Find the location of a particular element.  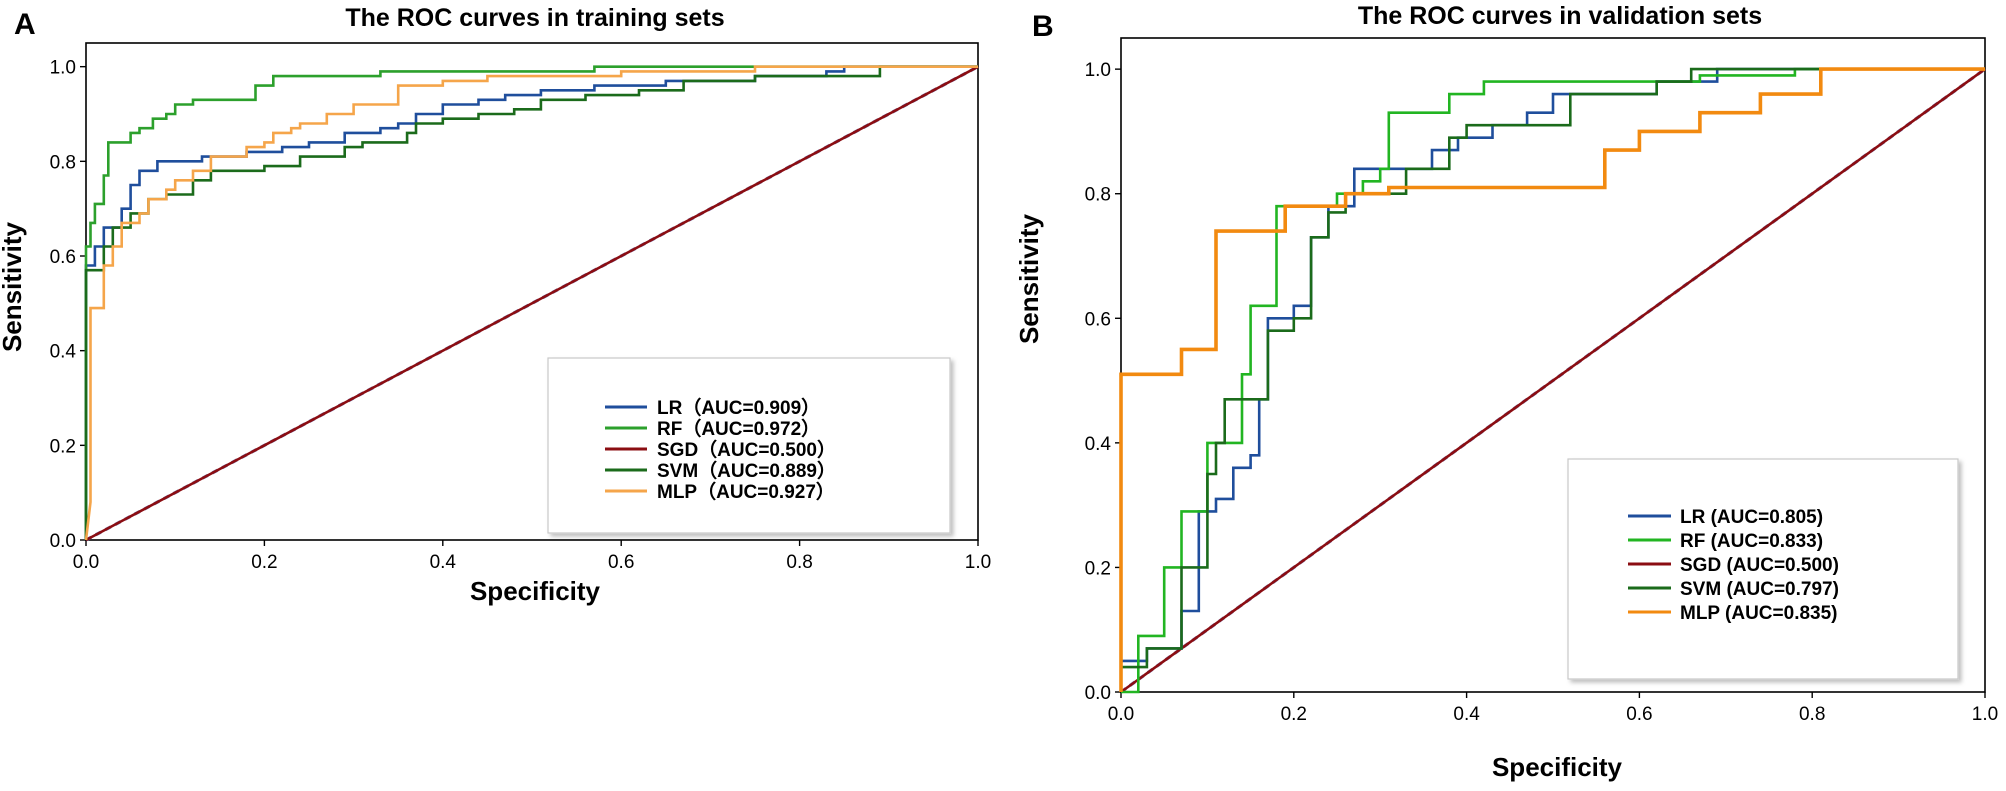

legend-label: MLP (AUC=0.835) is located at coordinates (1759, 613).